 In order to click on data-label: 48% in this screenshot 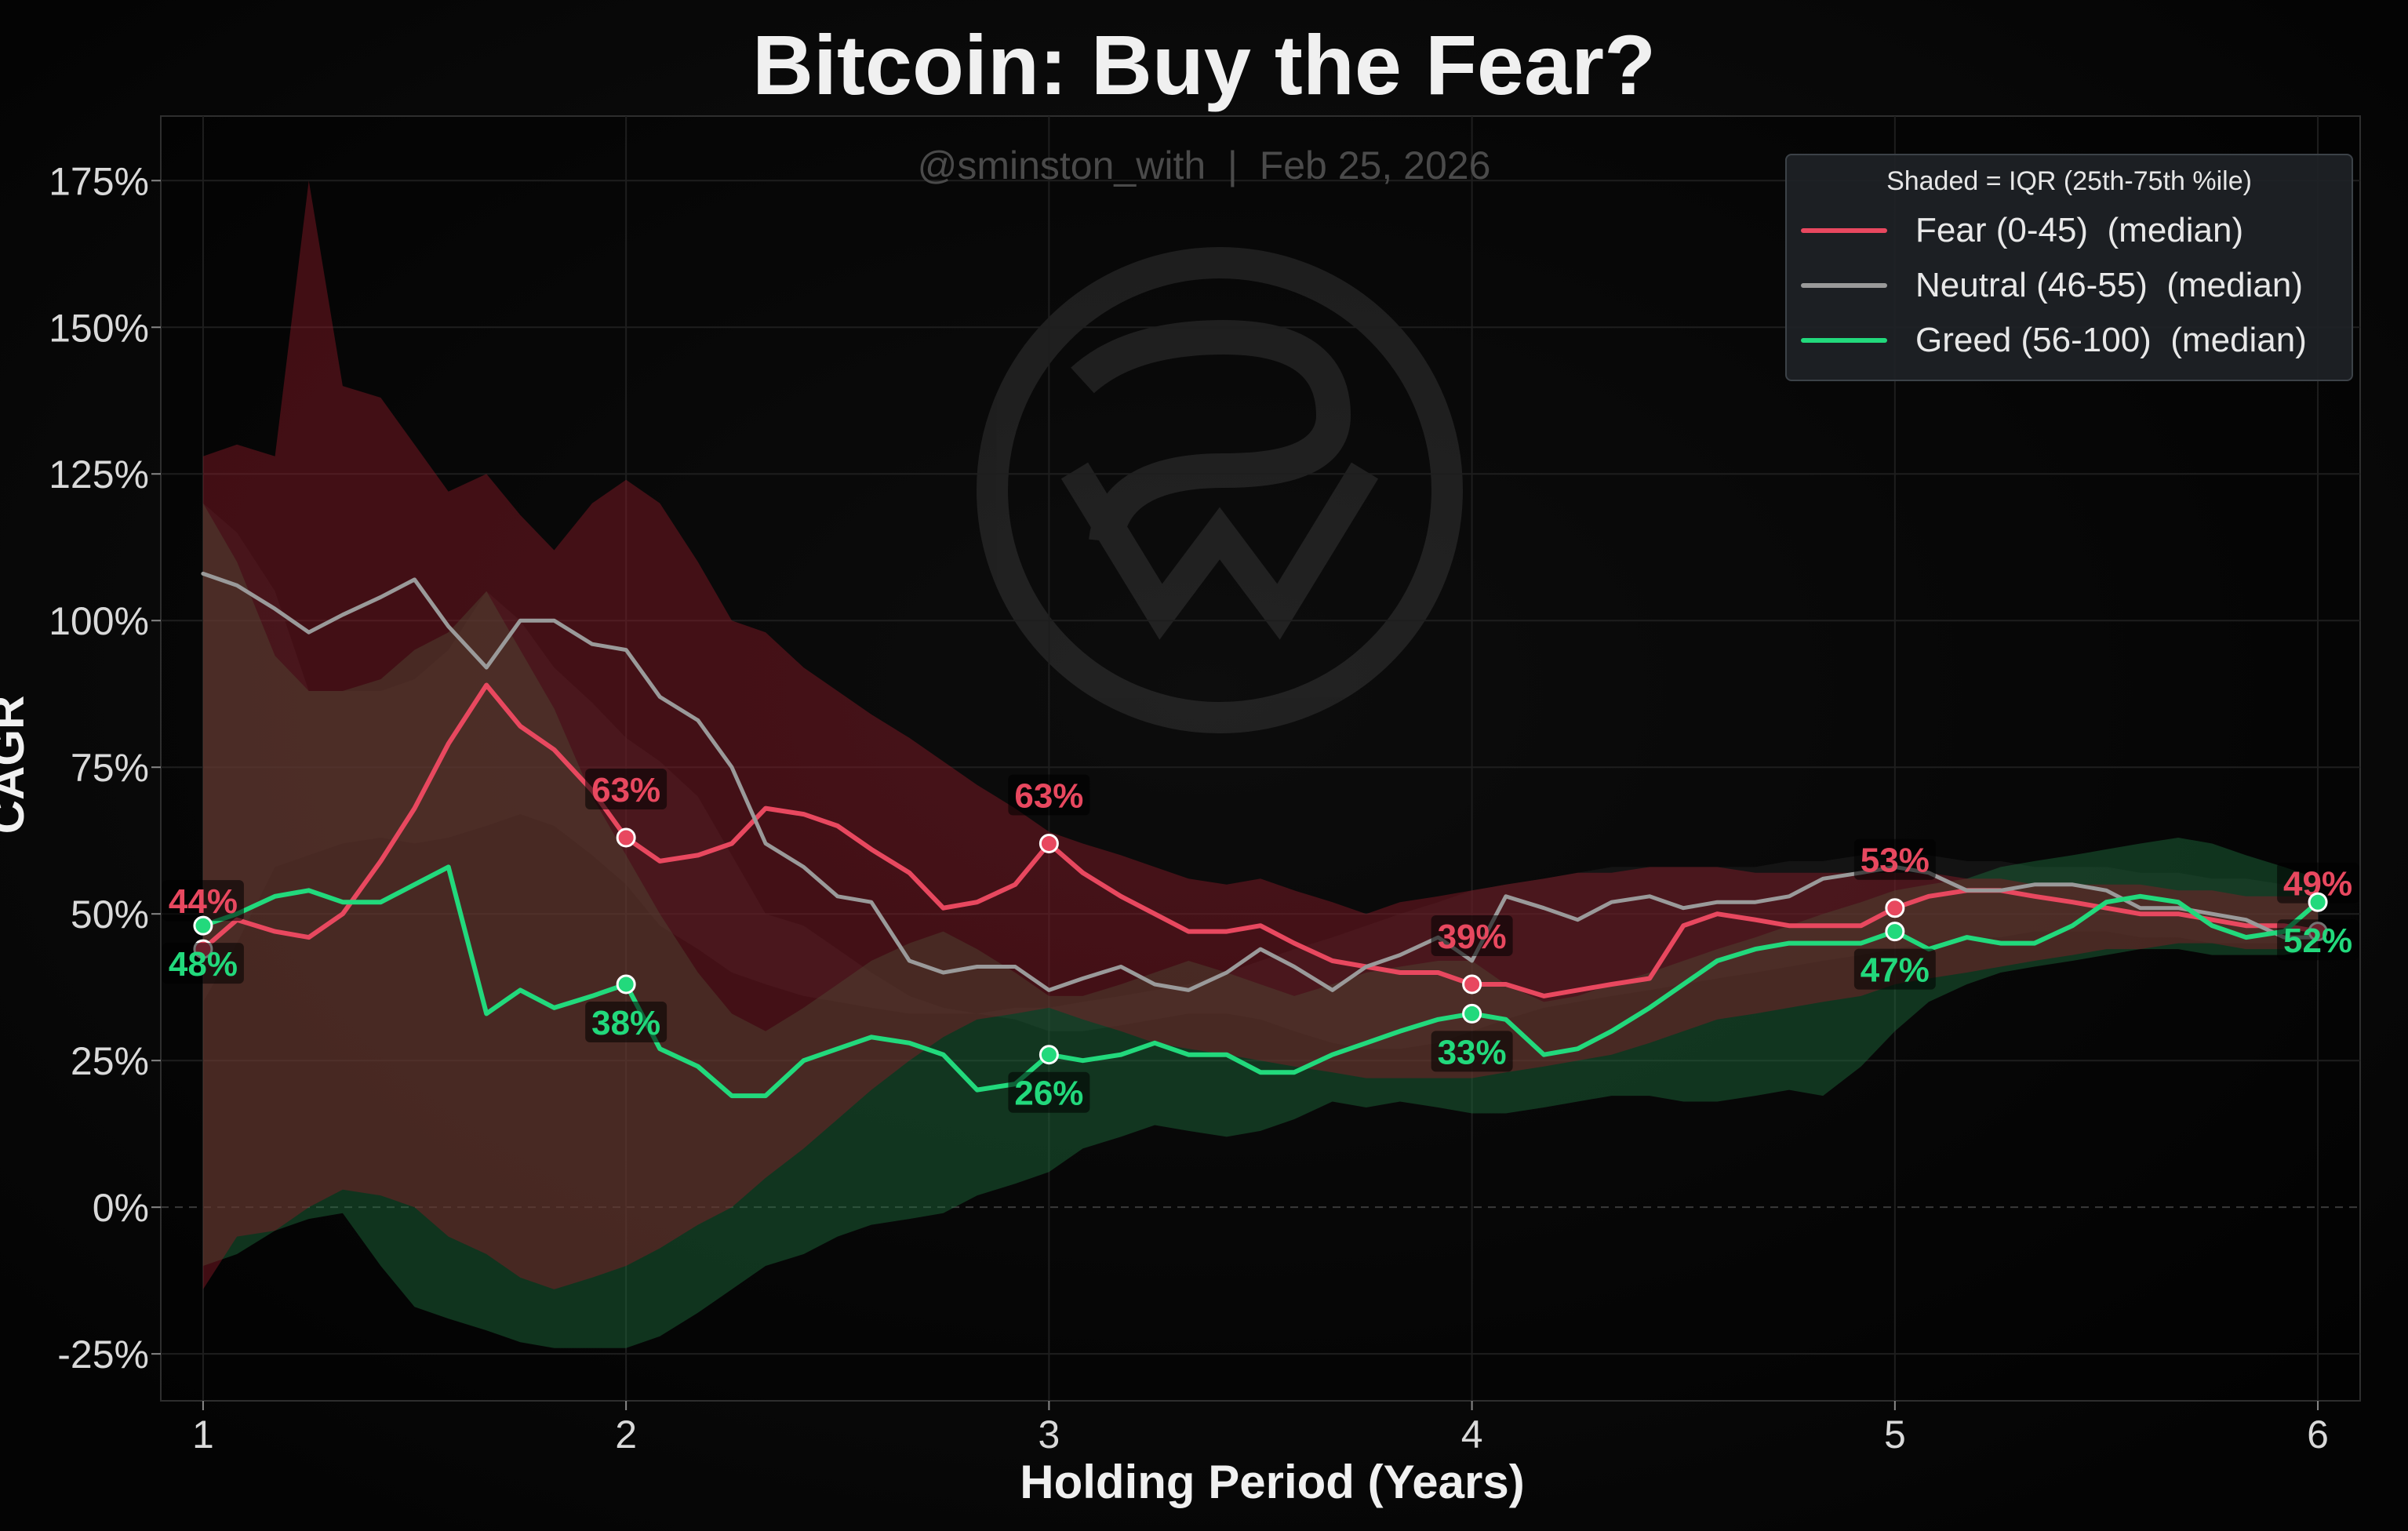, I will do `click(204, 964)`.